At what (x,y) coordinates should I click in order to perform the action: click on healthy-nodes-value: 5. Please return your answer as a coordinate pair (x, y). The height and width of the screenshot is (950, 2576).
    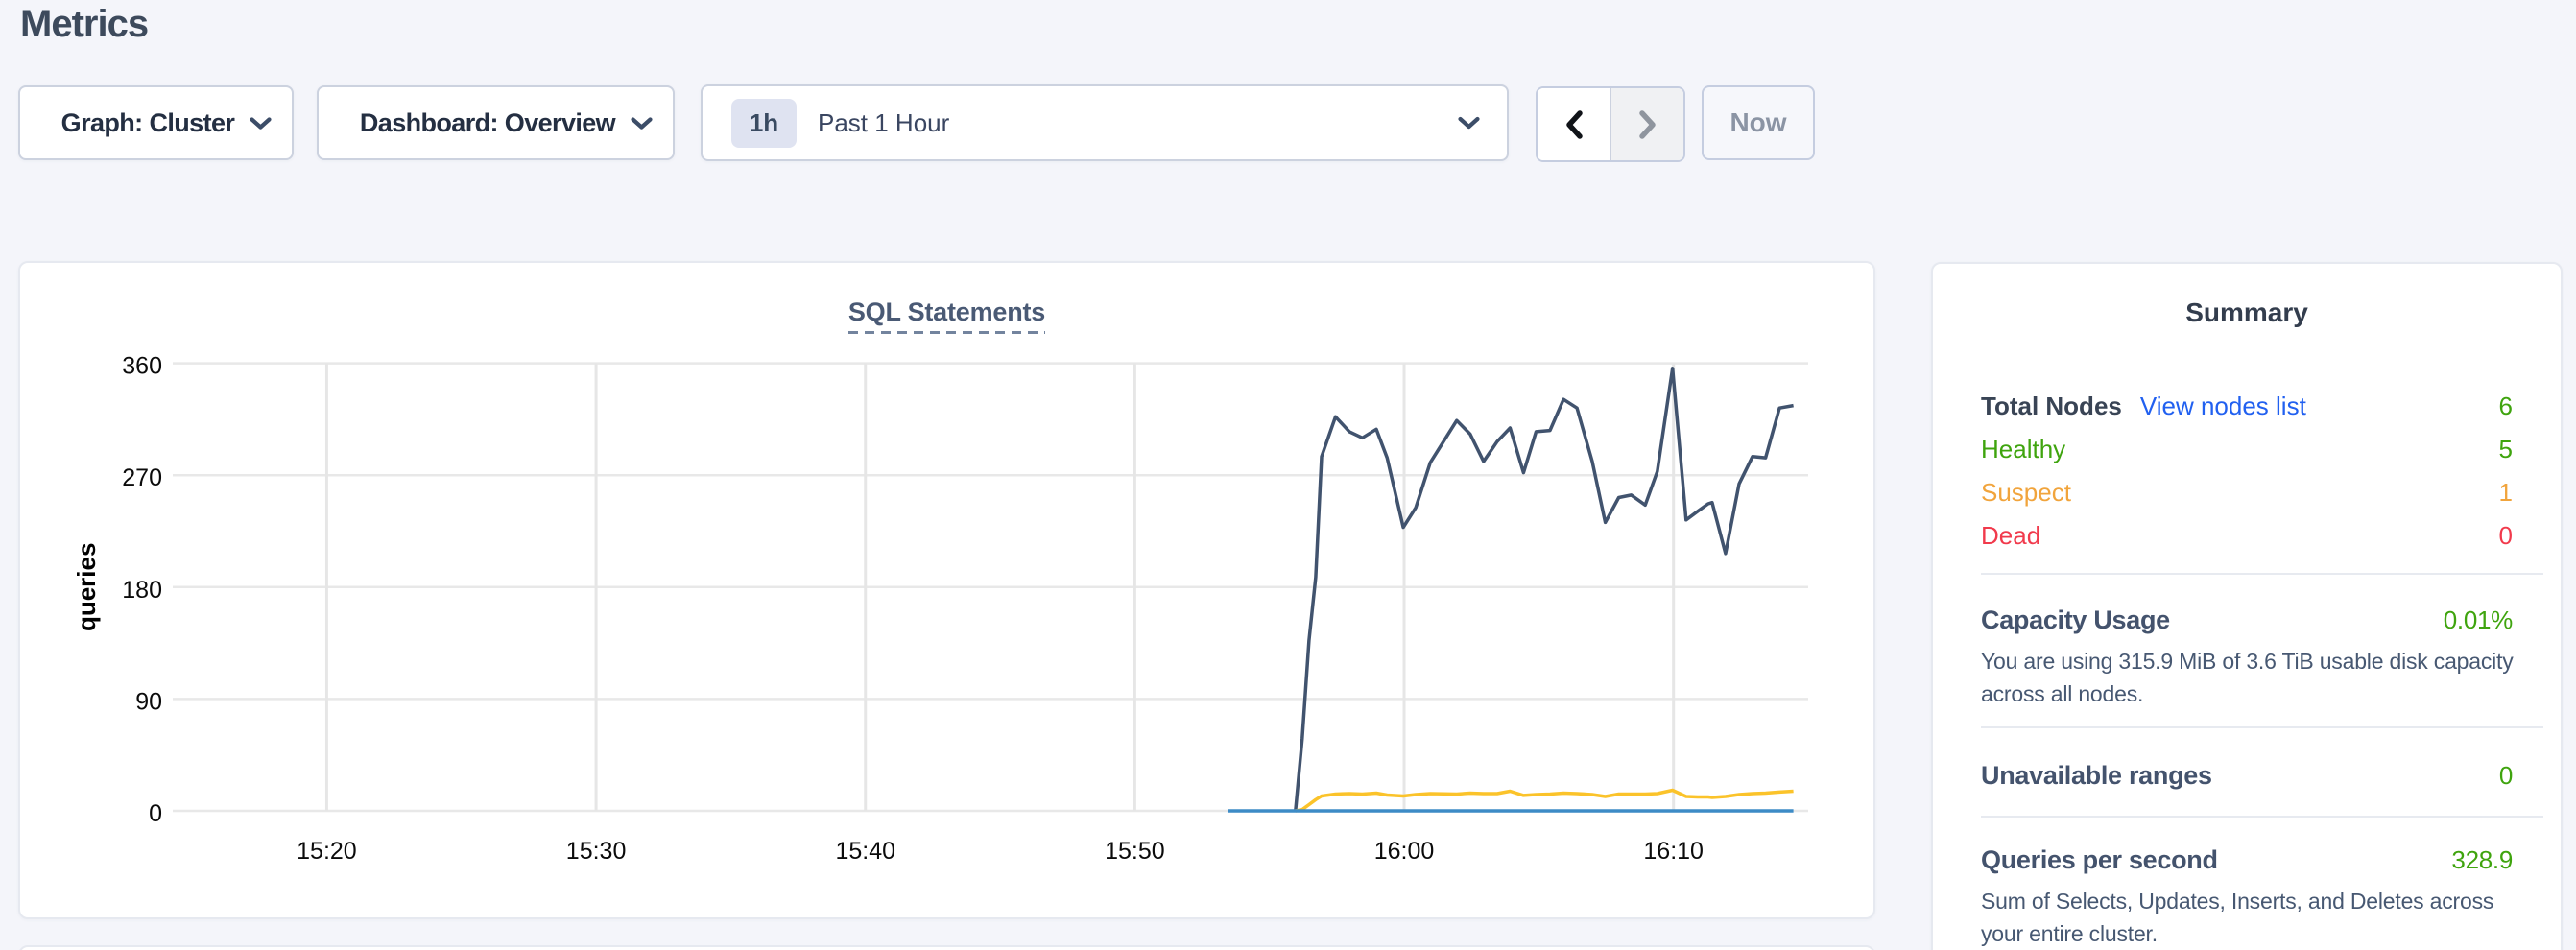
    Looking at the image, I should click on (2505, 449).